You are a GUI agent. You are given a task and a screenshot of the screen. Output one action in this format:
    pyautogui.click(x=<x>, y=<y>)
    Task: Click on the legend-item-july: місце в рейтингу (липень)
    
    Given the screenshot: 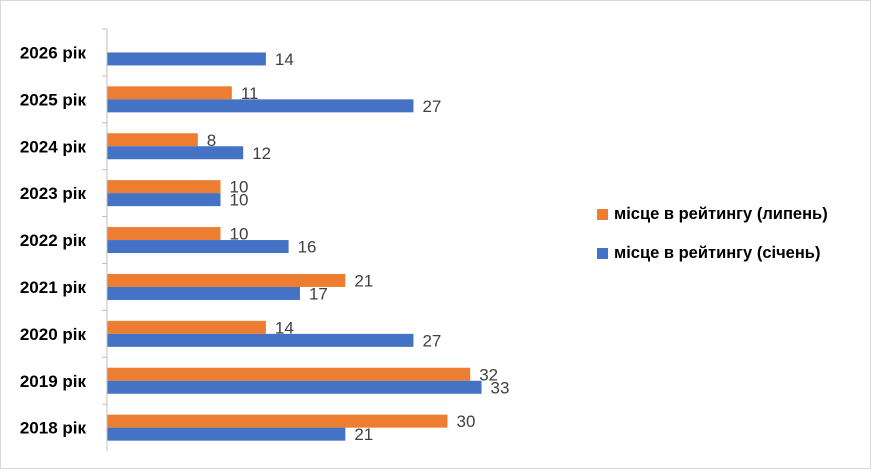 What is the action you would take?
    pyautogui.click(x=732, y=214)
    